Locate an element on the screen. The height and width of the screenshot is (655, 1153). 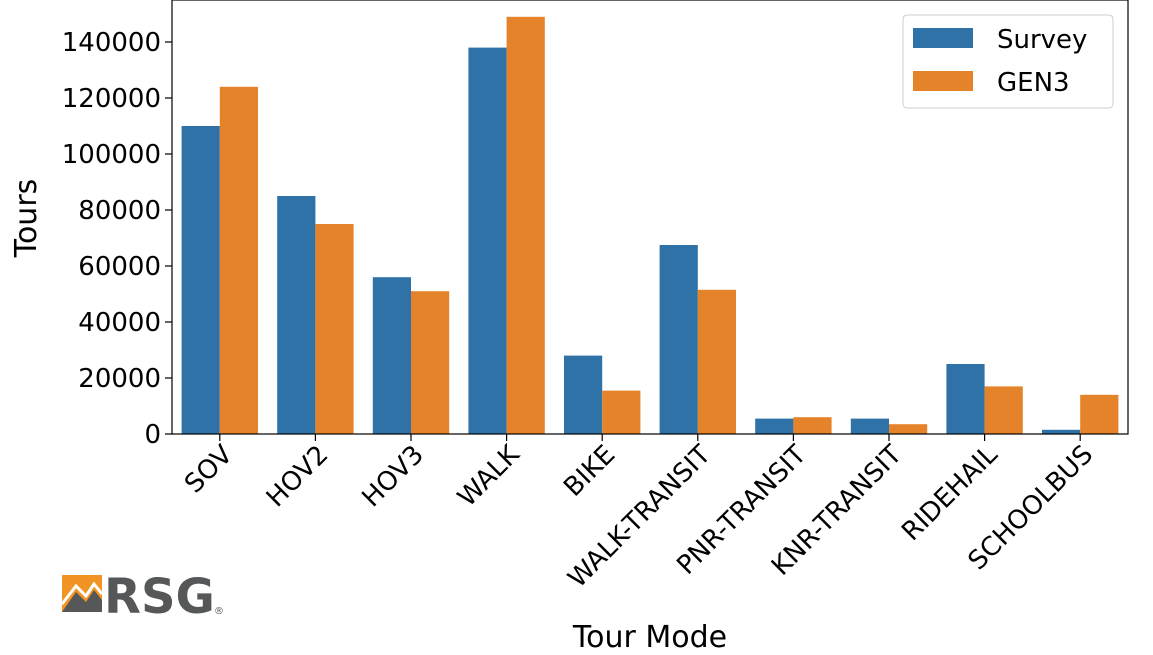
registered-mark: ® is located at coordinates (219, 611).